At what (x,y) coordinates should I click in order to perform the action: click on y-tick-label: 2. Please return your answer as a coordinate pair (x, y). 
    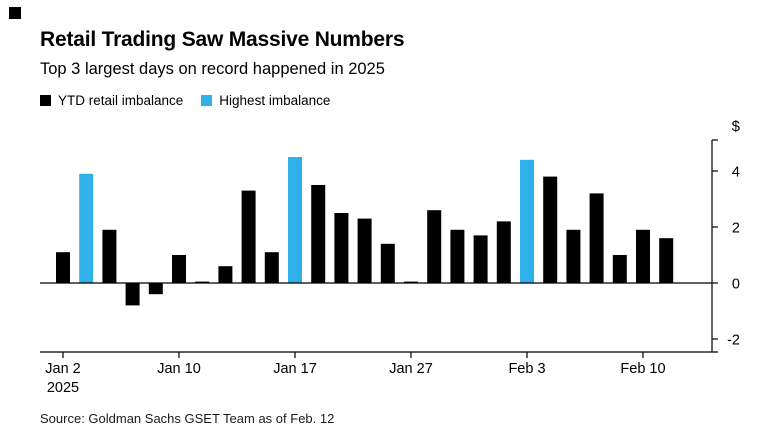
    Looking at the image, I should click on (736, 229).